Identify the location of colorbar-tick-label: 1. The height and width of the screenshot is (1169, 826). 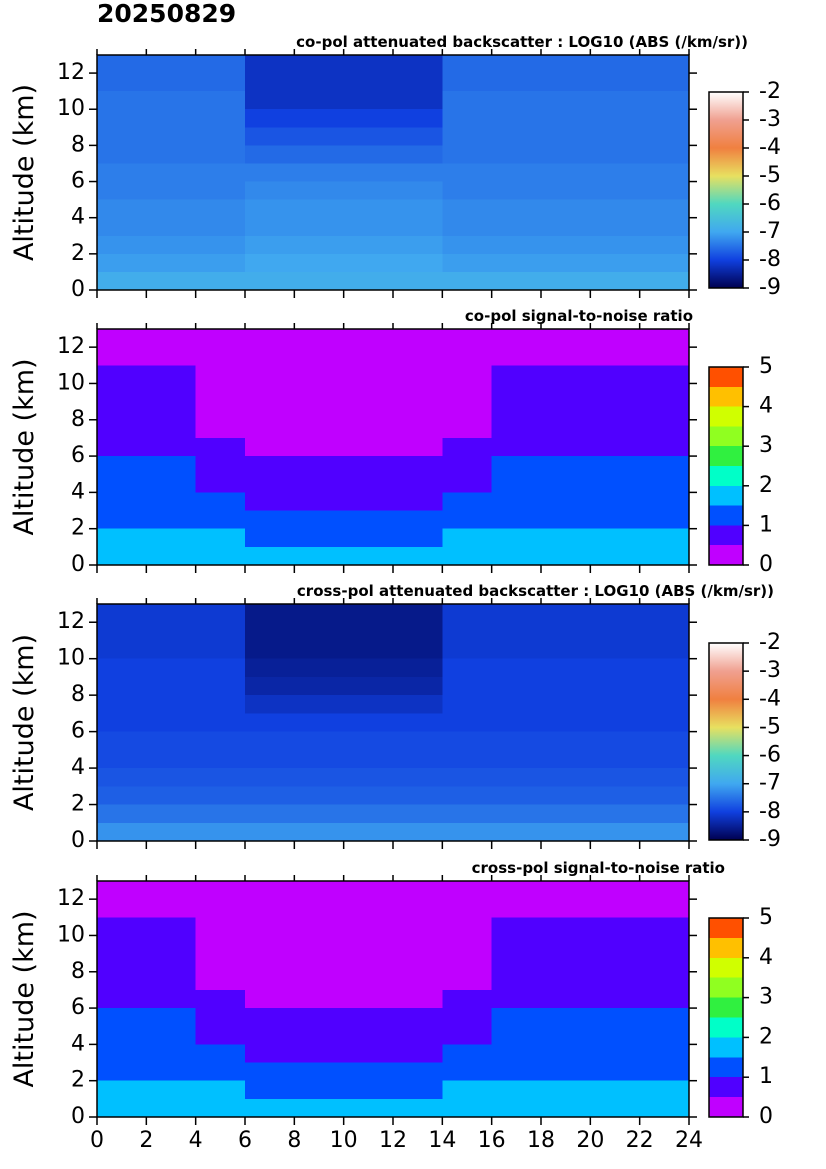
(766, 524).